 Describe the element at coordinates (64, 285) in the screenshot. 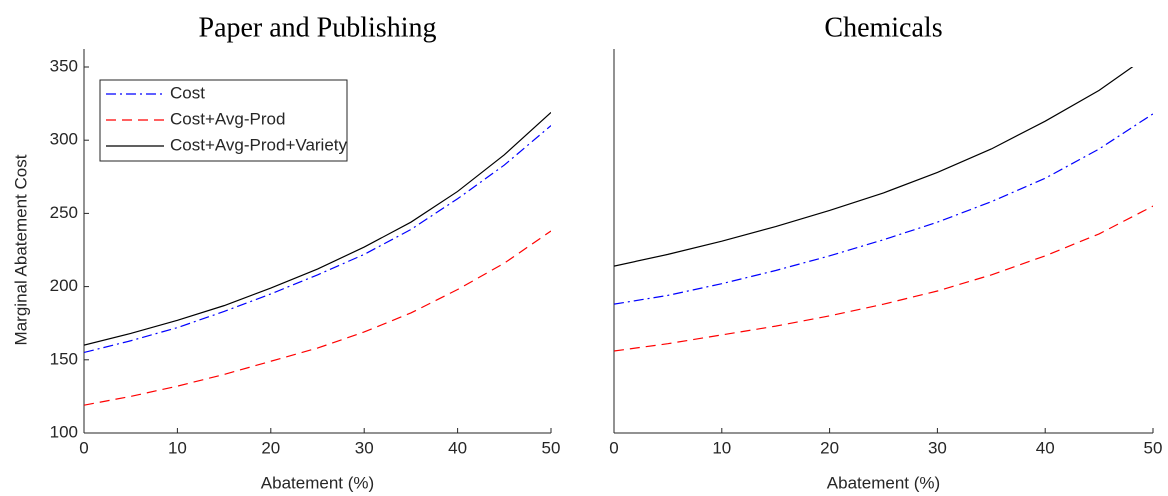

I see `y-tick-label: 200` at that location.